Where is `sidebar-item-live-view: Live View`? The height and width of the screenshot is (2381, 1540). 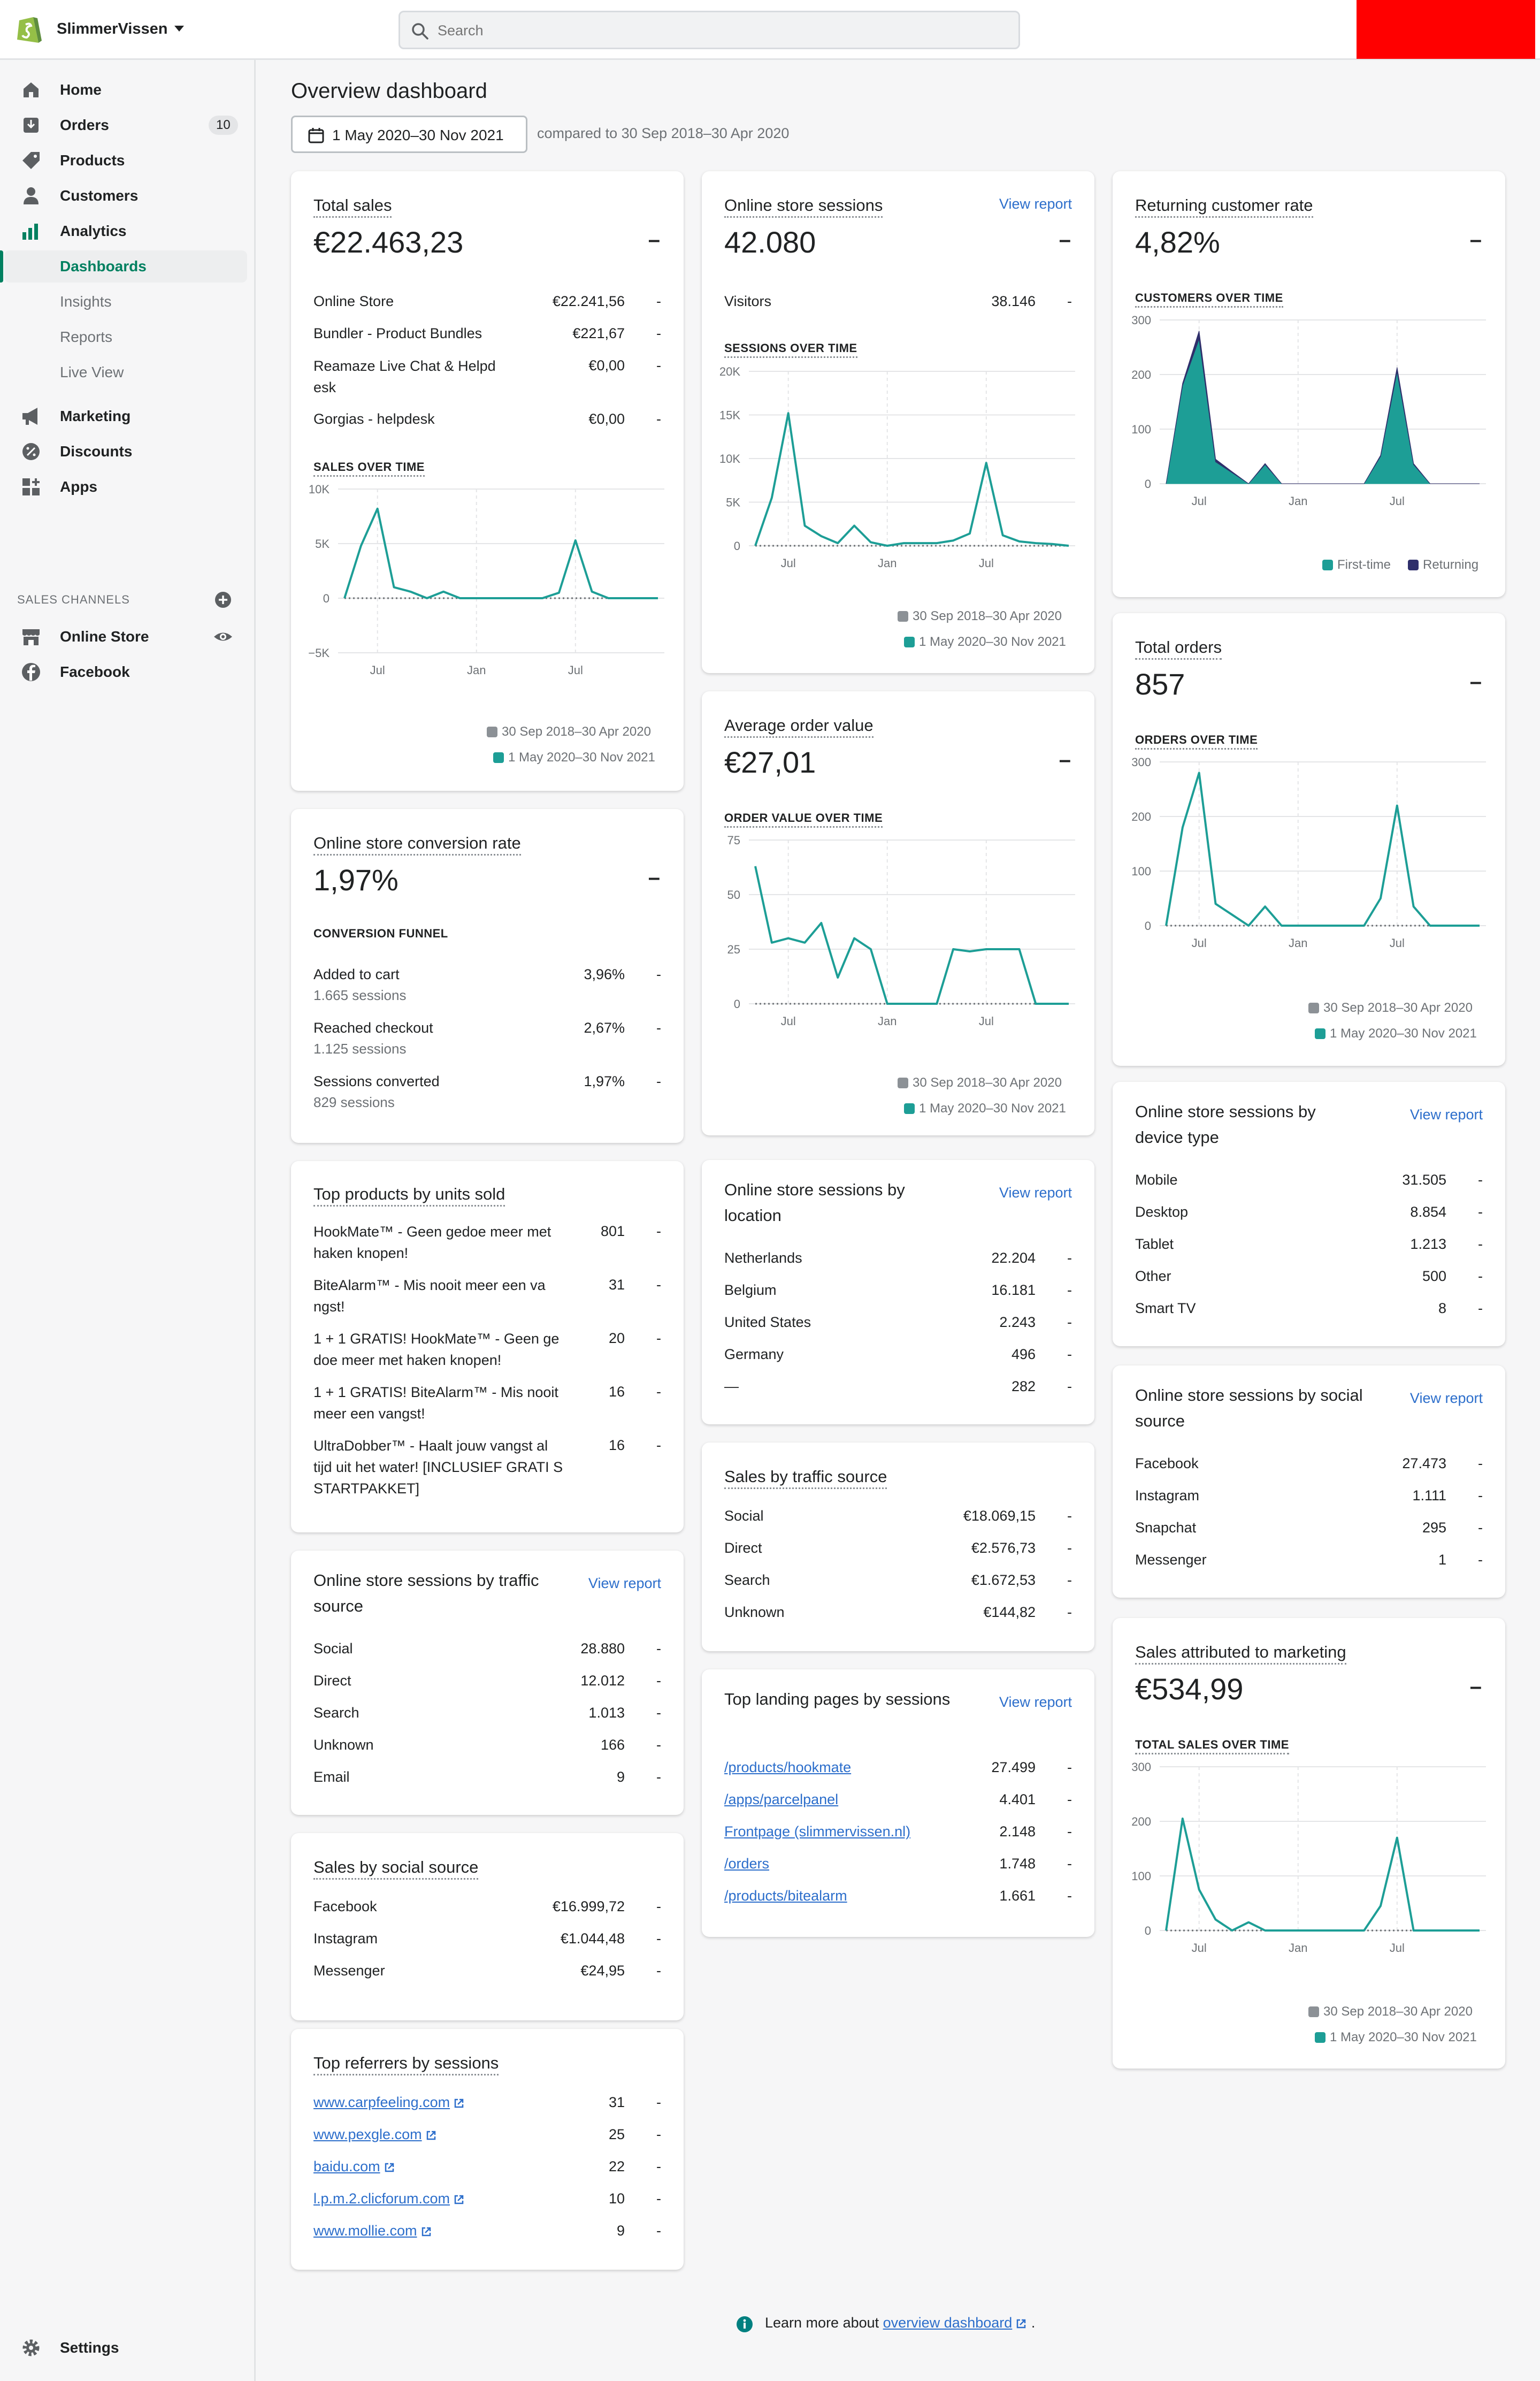
sidebar-item-live-view: Live View is located at coordinates (128, 372).